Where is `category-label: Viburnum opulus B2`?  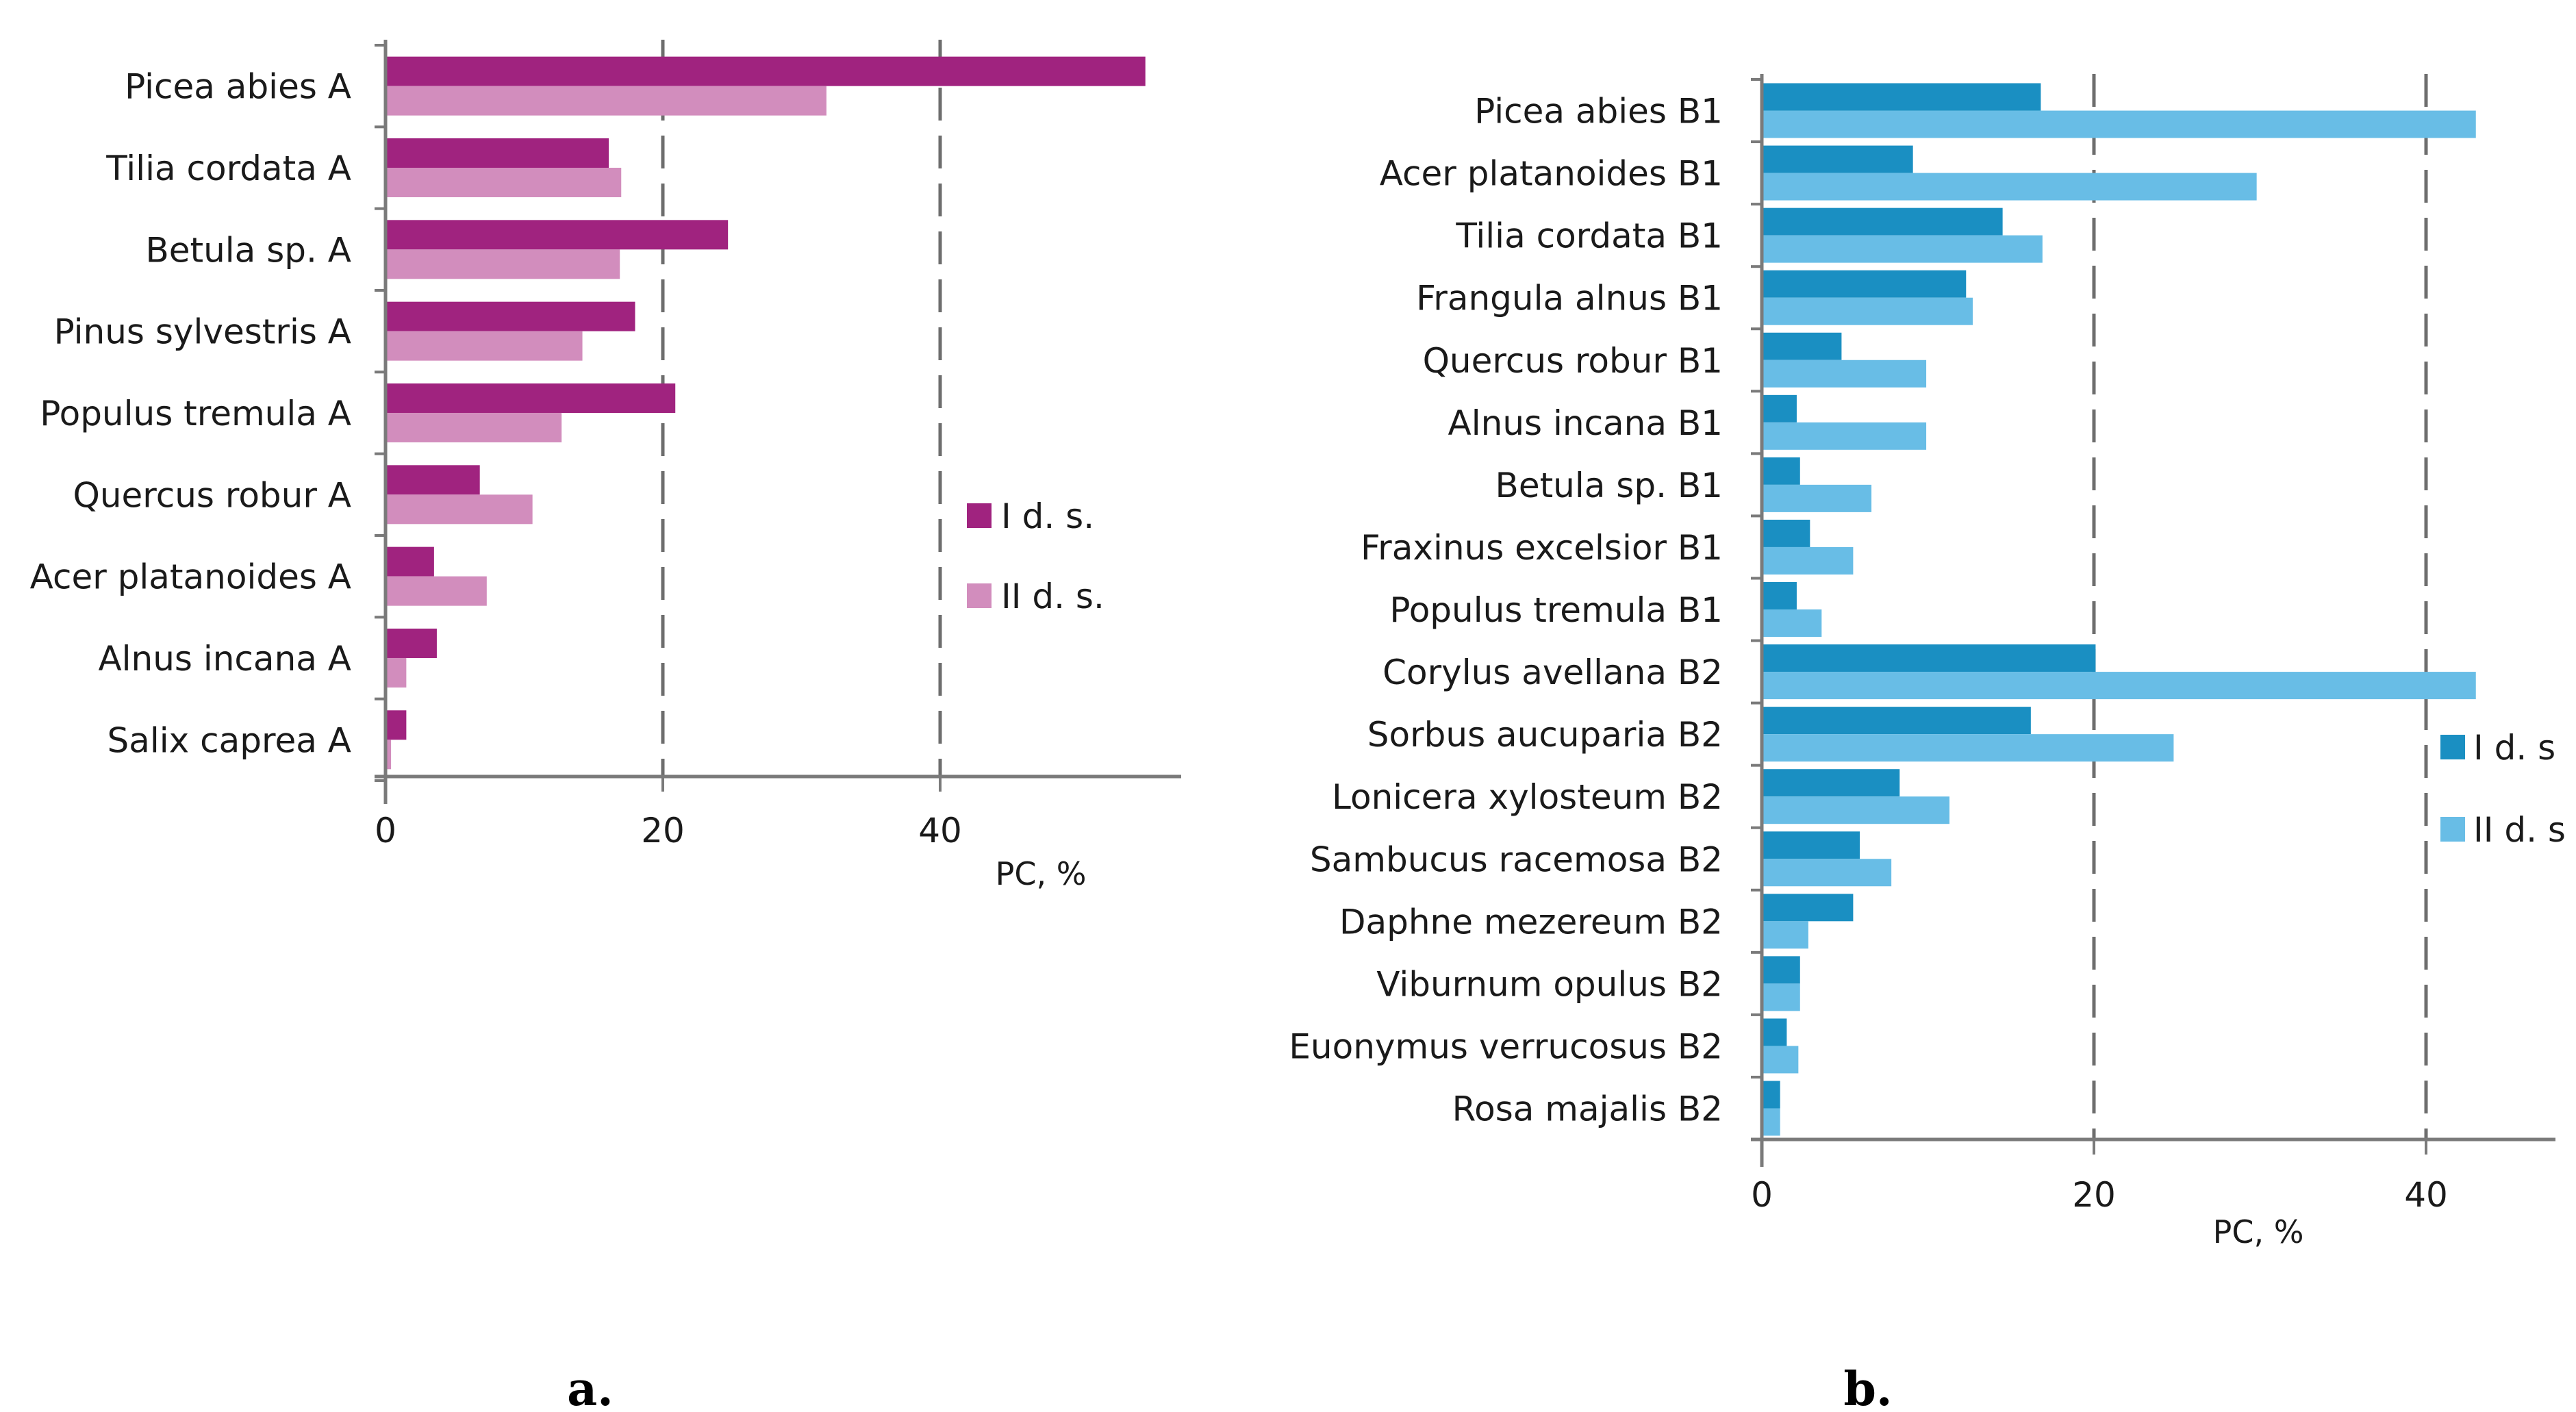
category-label: Viburnum opulus B2 is located at coordinates (1549, 984).